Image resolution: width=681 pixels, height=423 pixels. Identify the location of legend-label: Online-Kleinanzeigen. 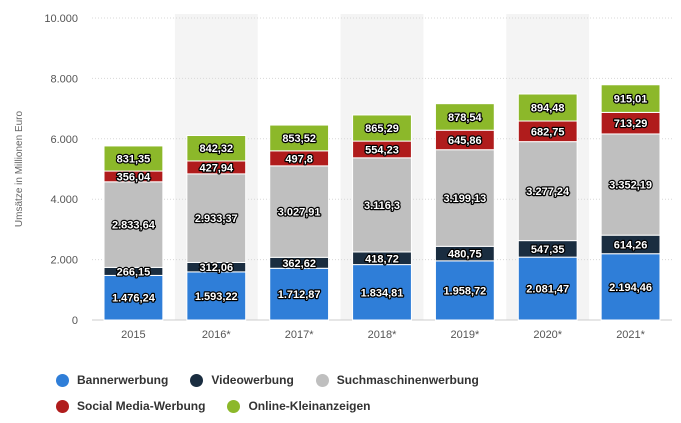
(309, 406).